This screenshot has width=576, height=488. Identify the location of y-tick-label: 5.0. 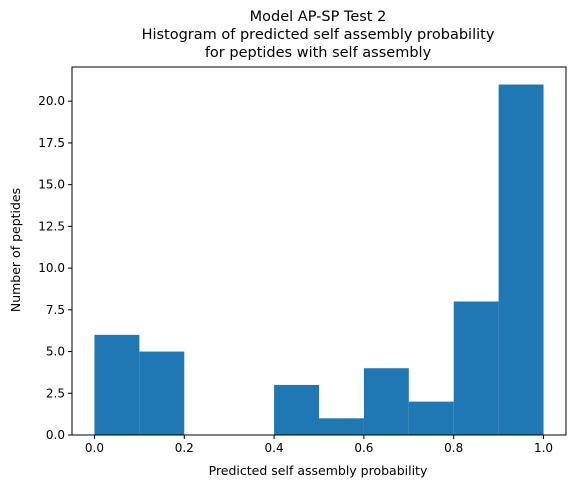
(55, 352).